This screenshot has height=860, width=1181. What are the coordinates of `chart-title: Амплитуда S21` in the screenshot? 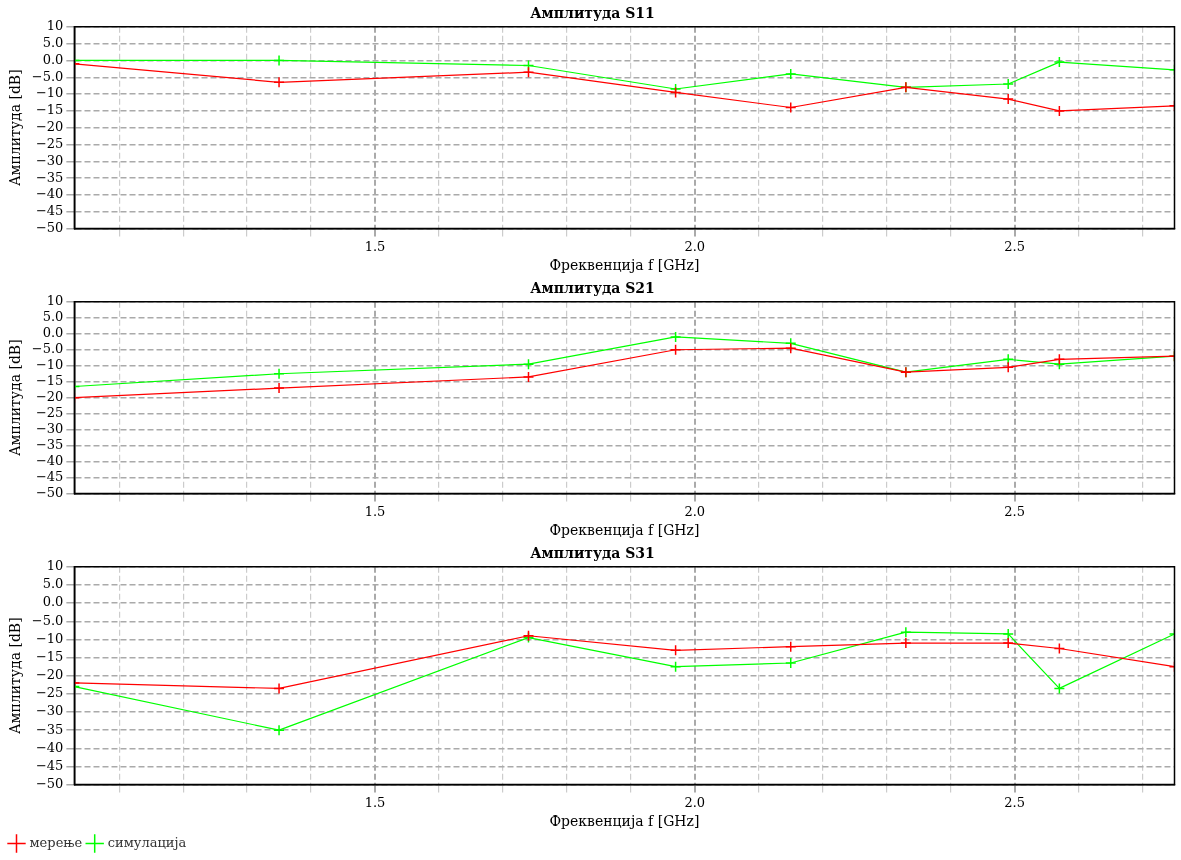 It's located at (592, 288).